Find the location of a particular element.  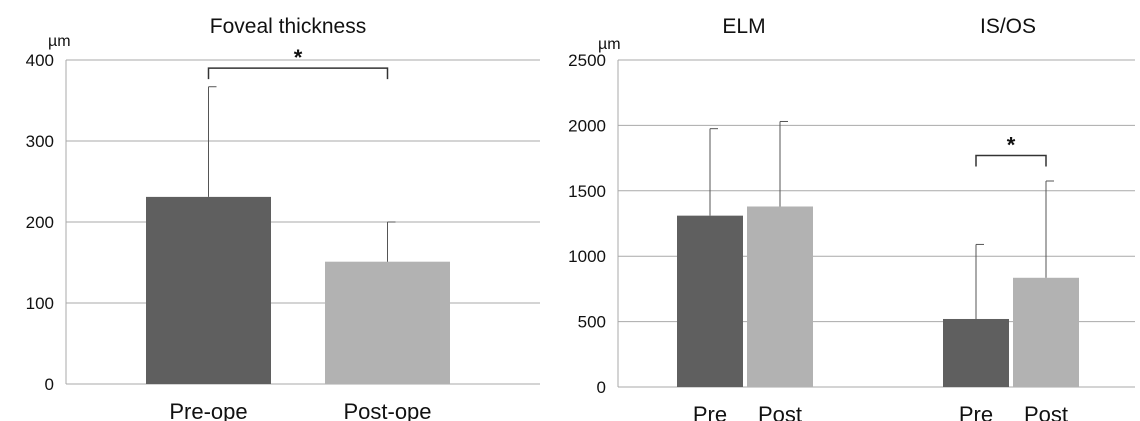

y-tick-label: 1000 is located at coordinates (587, 256).